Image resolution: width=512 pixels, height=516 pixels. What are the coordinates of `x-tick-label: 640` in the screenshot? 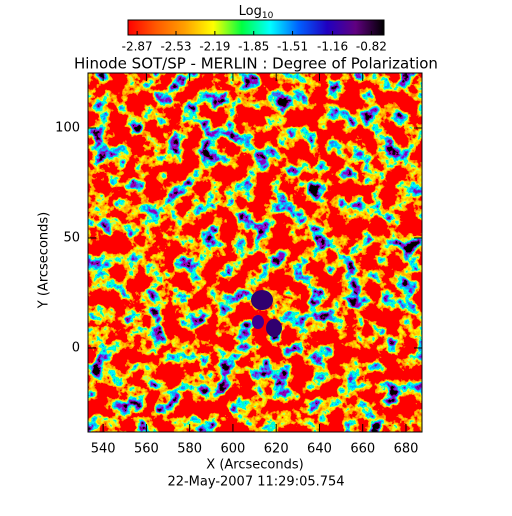 It's located at (319, 449).